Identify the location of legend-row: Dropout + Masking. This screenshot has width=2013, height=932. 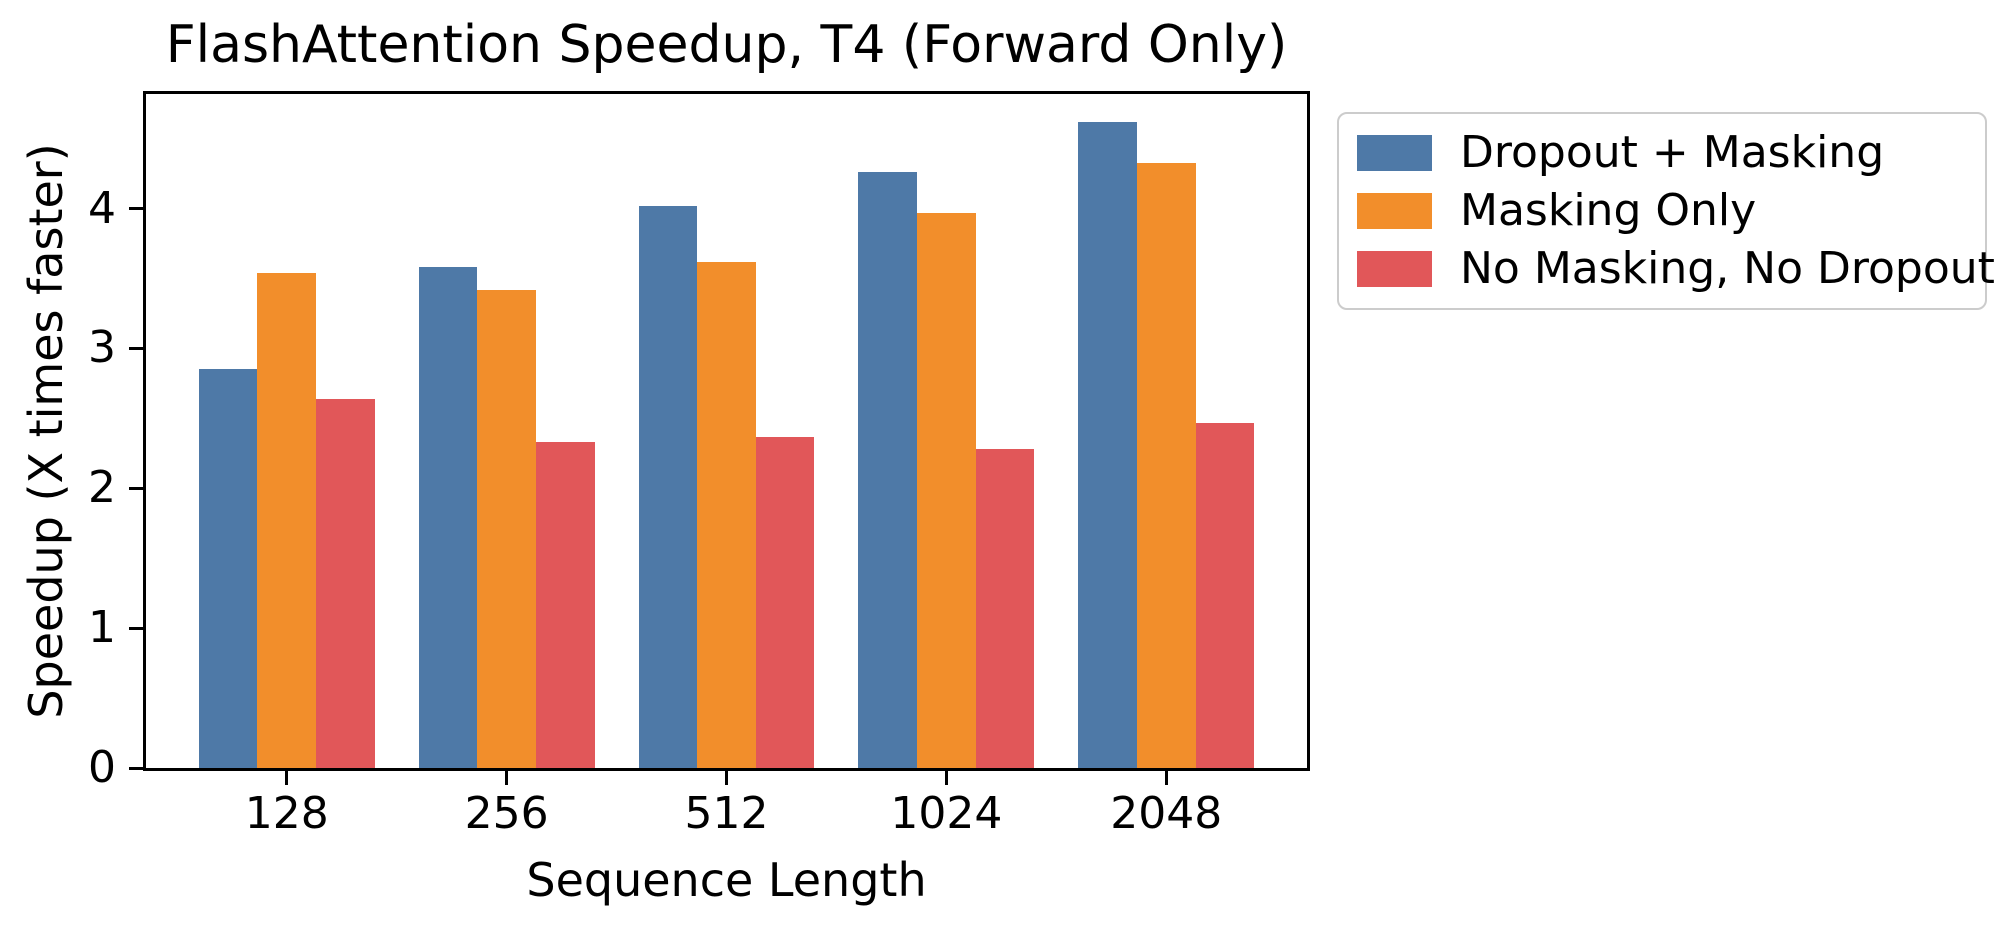
(1662, 153).